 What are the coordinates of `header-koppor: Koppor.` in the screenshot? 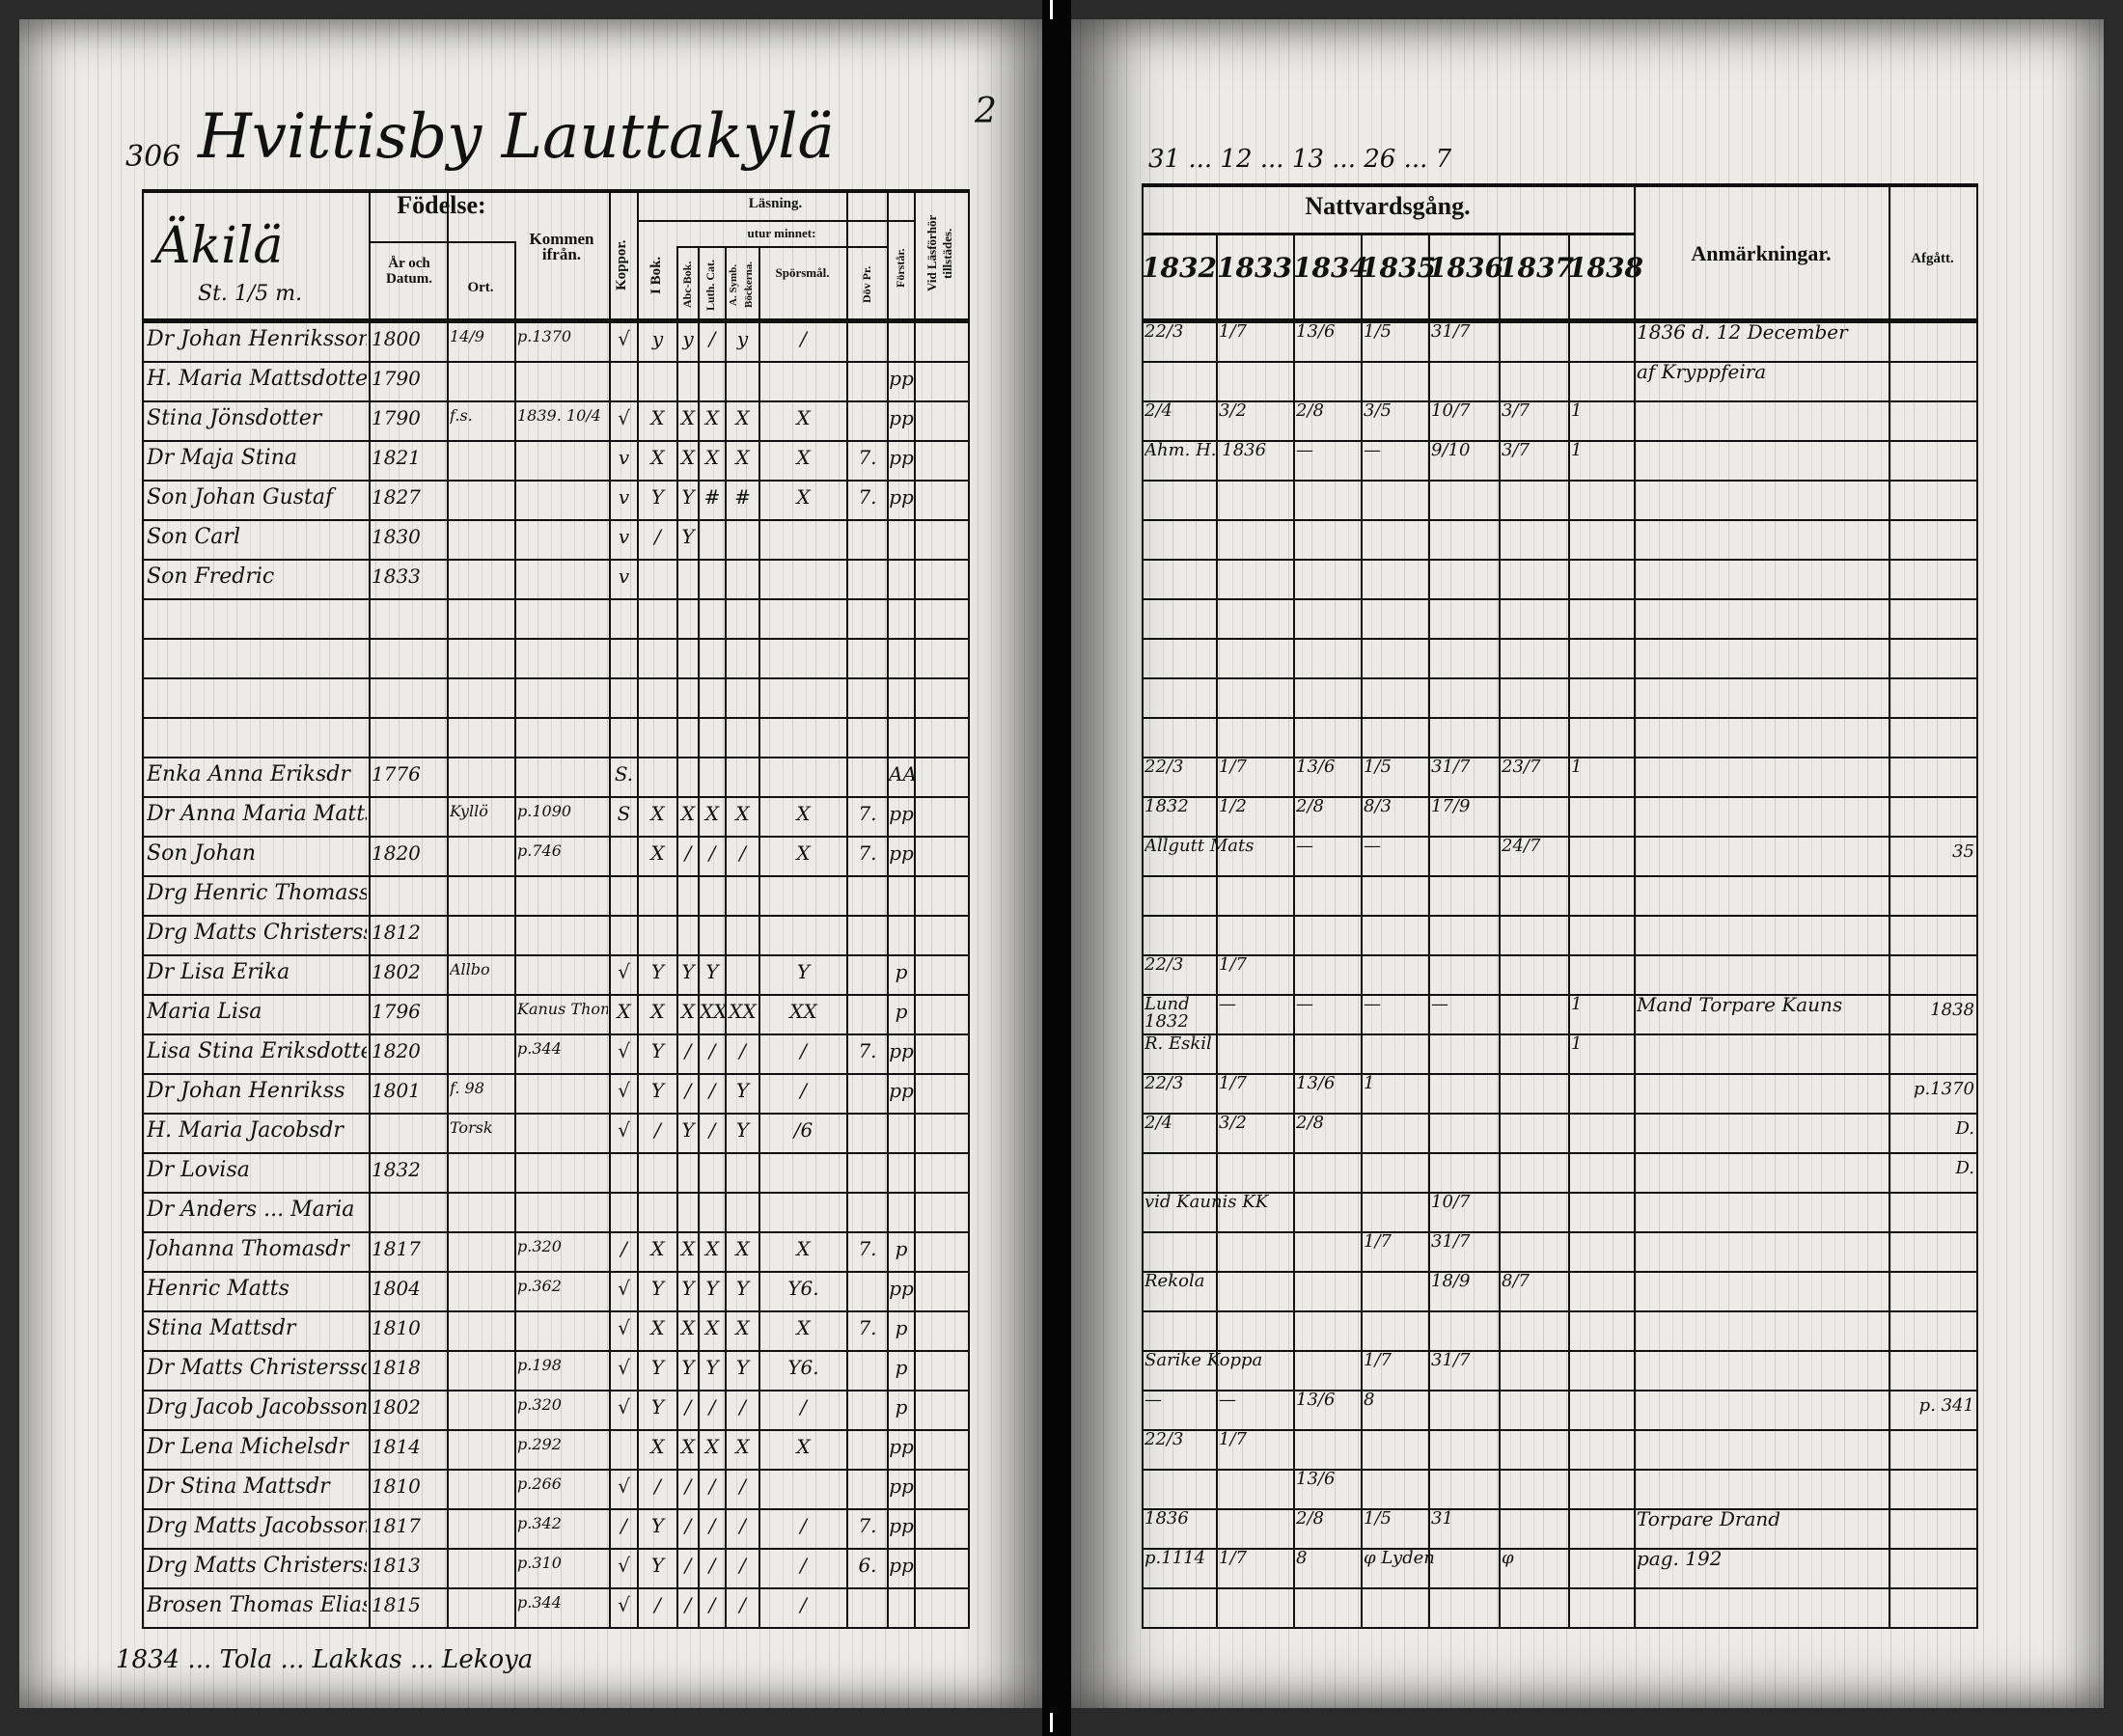 It's located at (621, 265).